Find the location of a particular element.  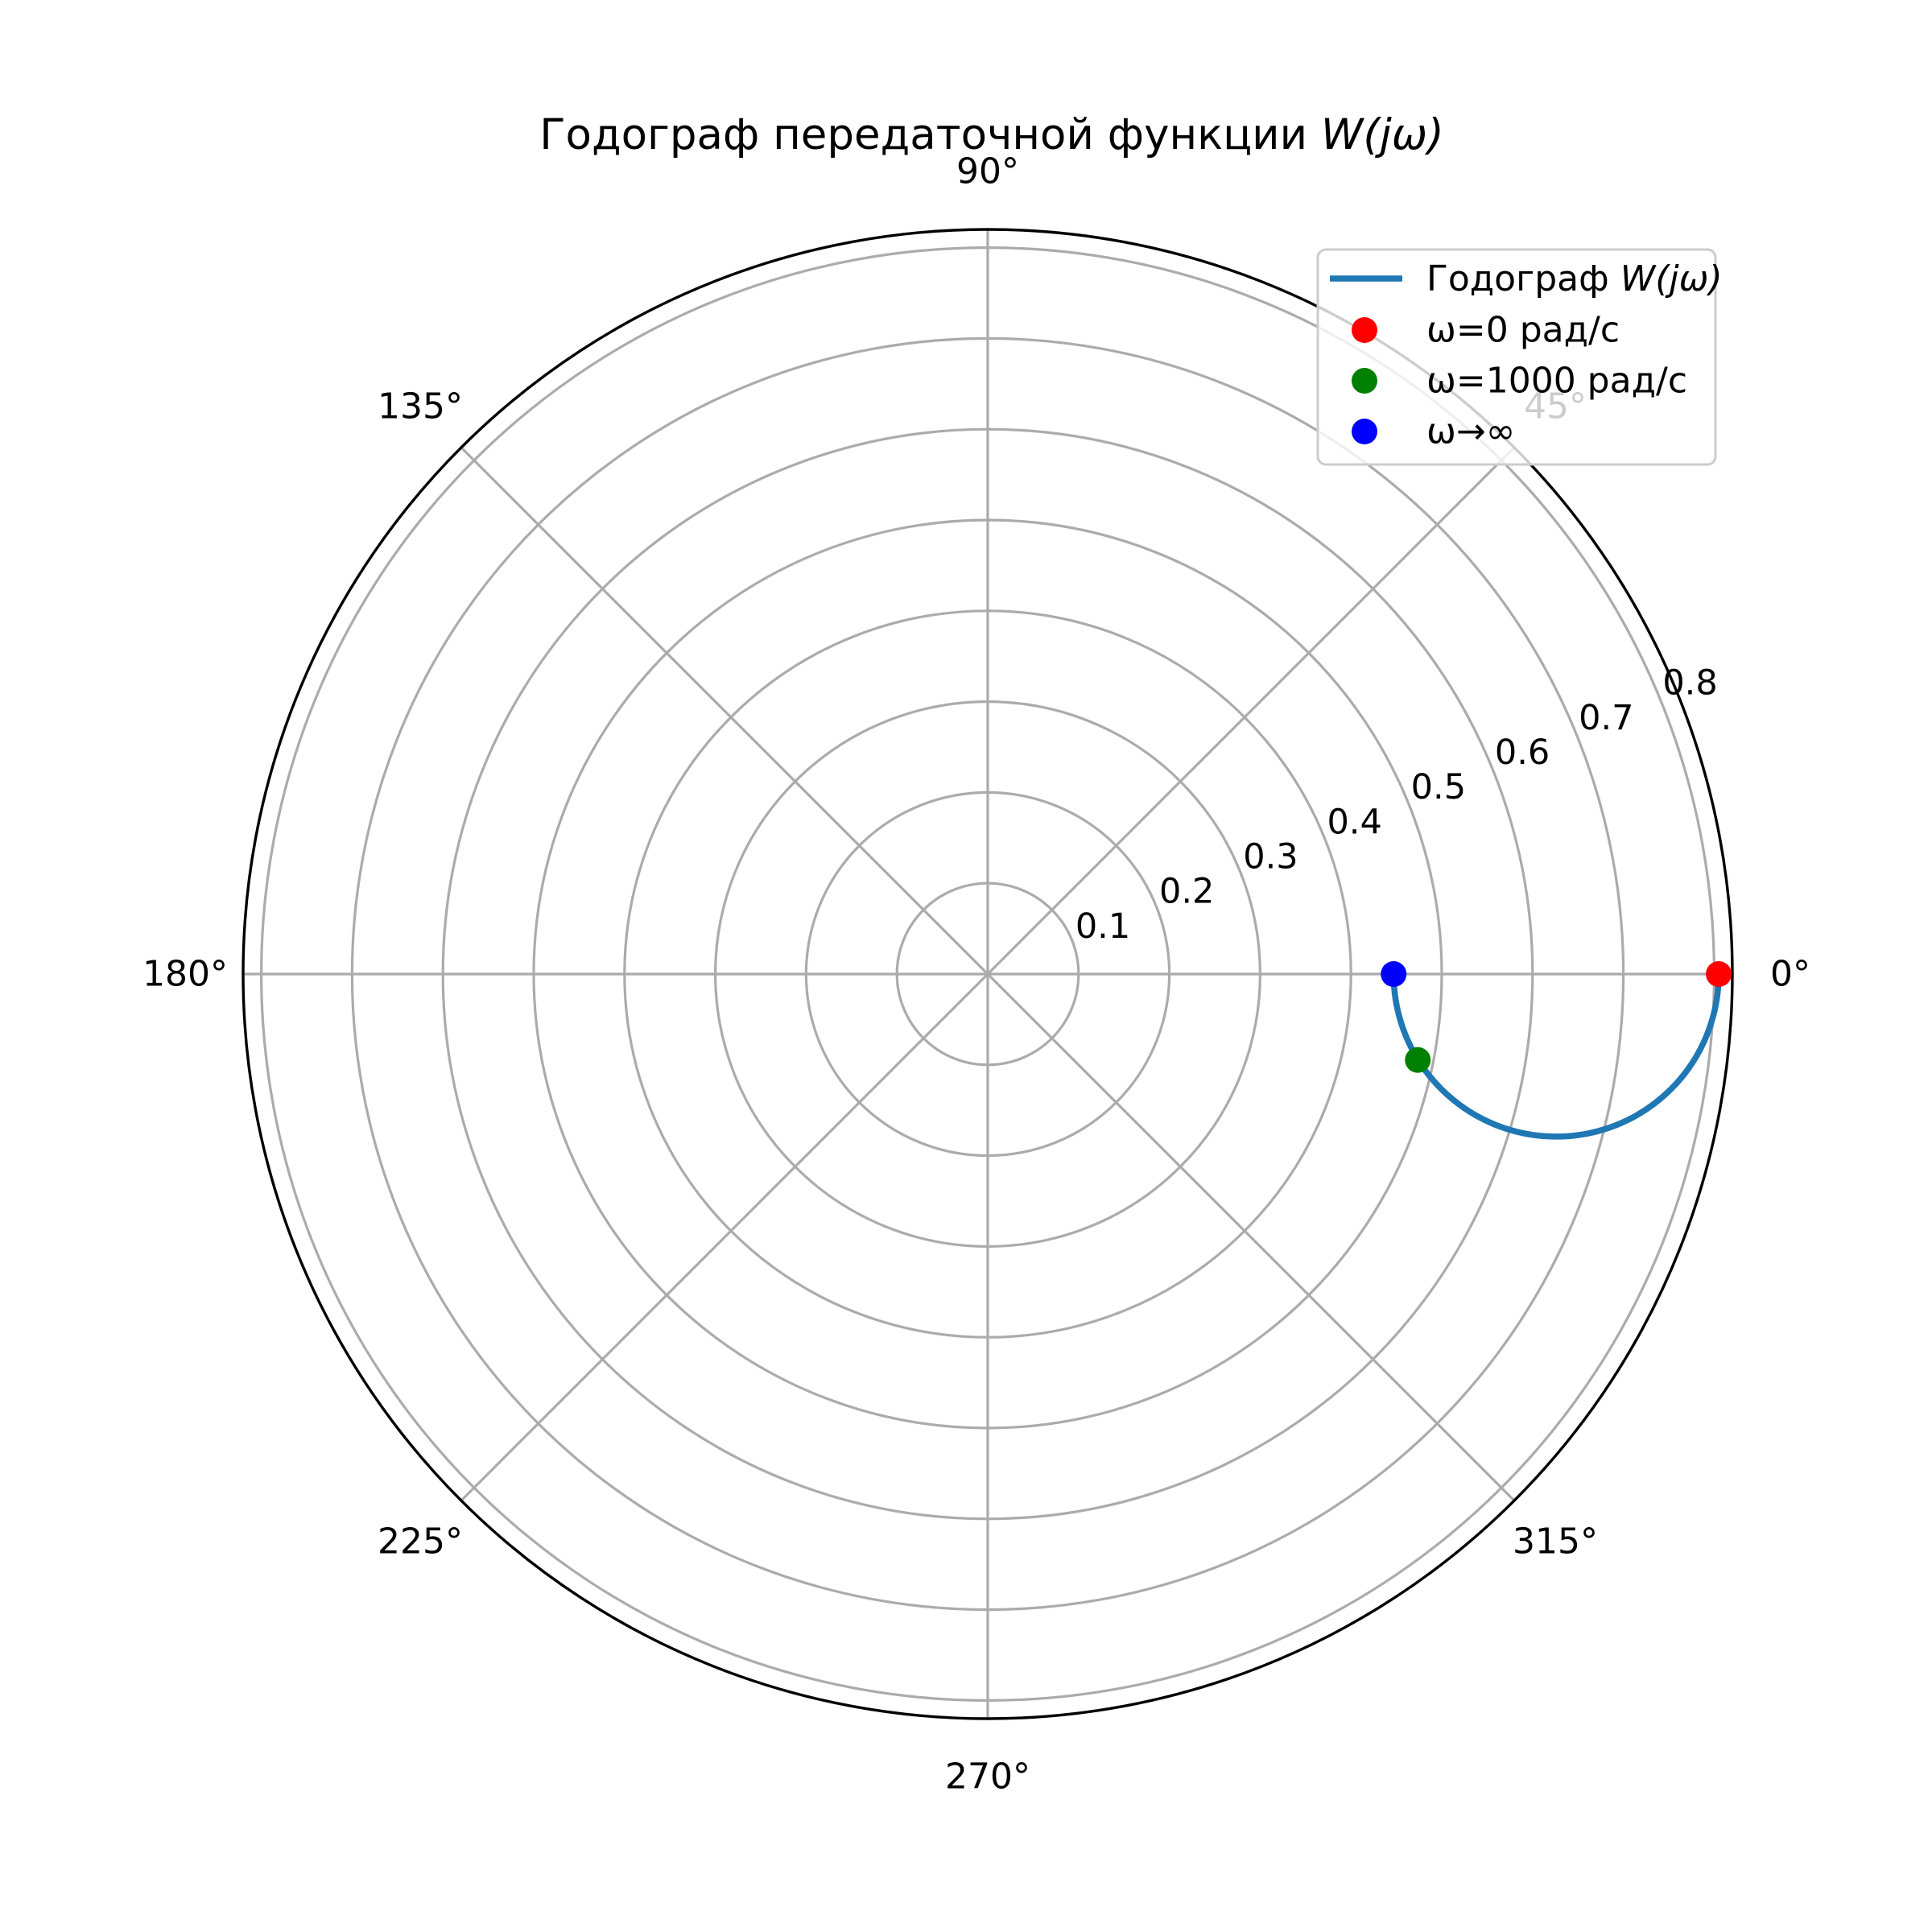

radial-label-0.5: 0.5 is located at coordinates (1438, 787).